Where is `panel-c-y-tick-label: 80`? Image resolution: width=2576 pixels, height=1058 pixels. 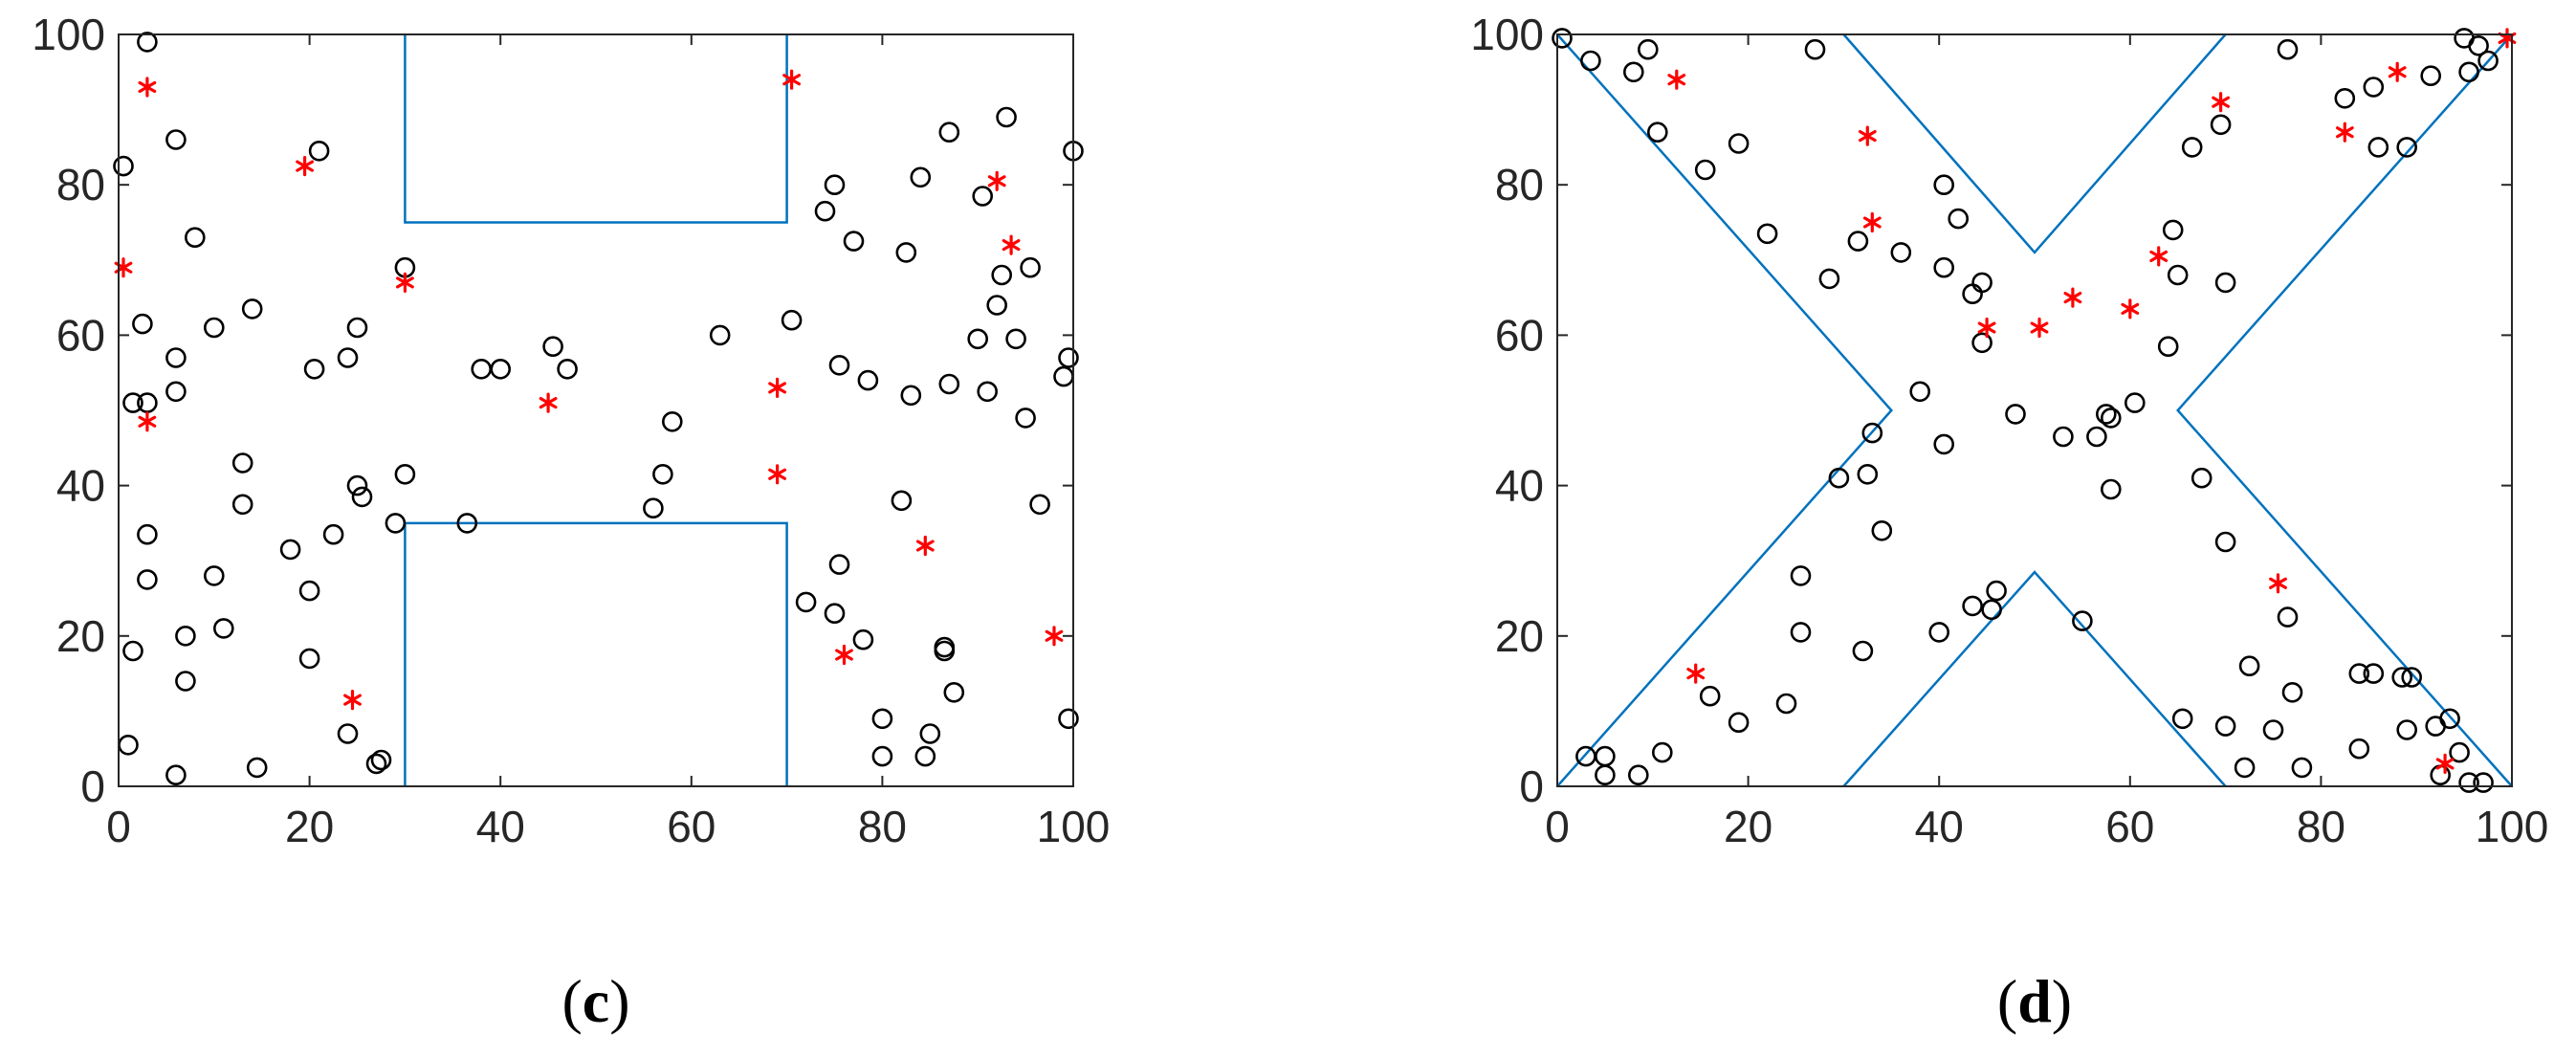 panel-c-y-tick-label: 80 is located at coordinates (80, 184).